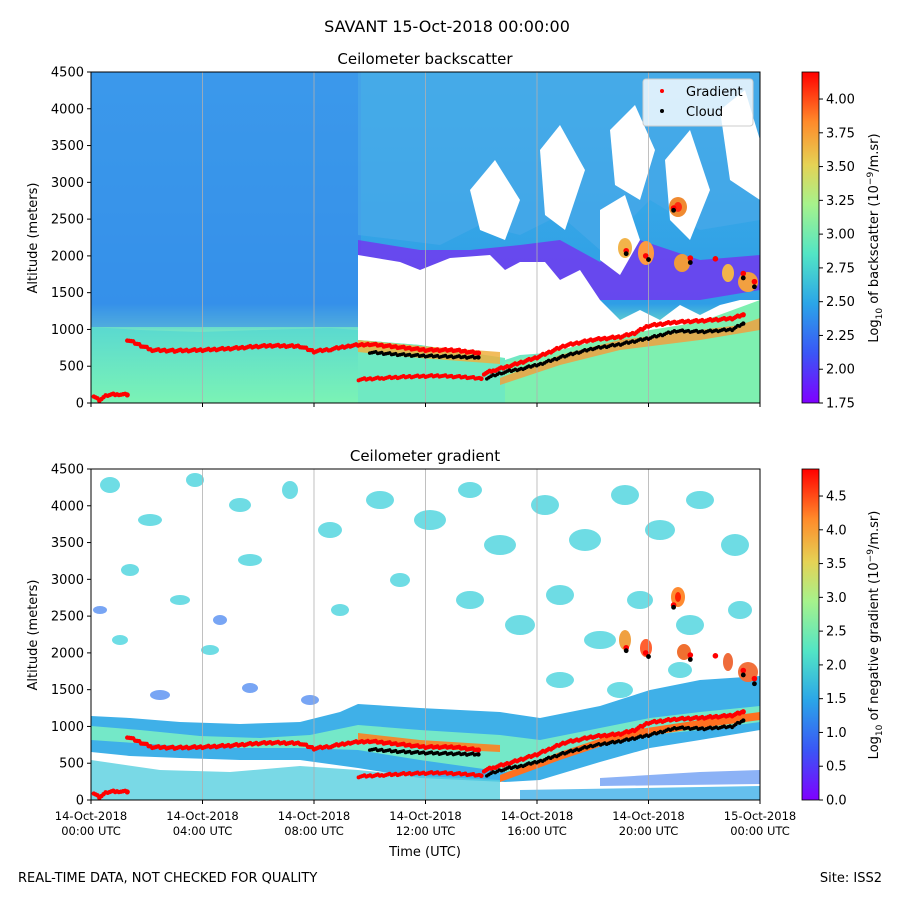  What do you see at coordinates (714, 92) in the screenshot?
I see `legend-gradient-label: Gradient` at bounding box center [714, 92].